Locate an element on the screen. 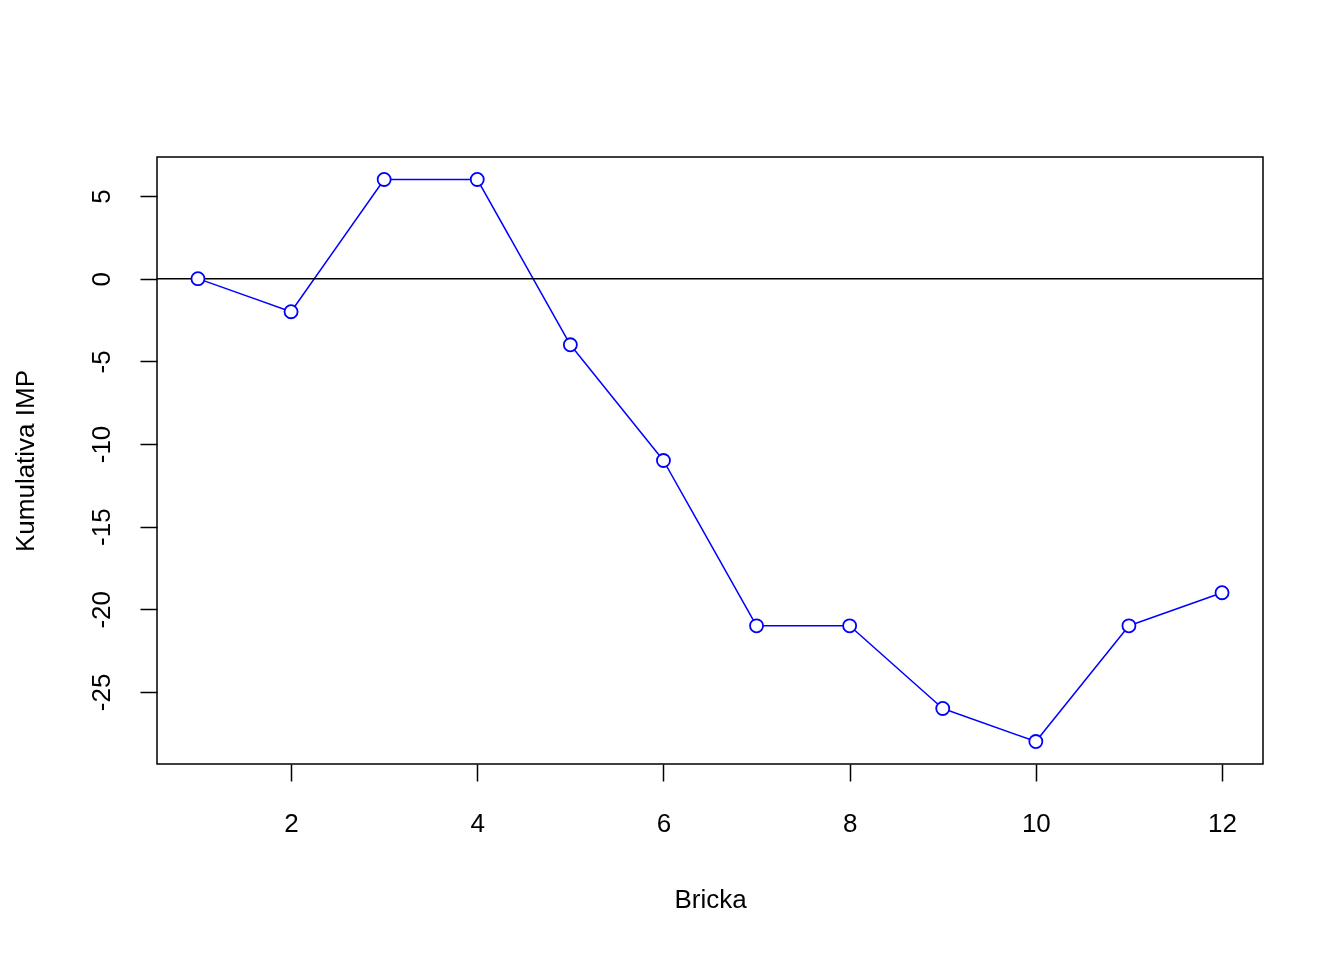  x-tick-label: 4 is located at coordinates (477, 822).